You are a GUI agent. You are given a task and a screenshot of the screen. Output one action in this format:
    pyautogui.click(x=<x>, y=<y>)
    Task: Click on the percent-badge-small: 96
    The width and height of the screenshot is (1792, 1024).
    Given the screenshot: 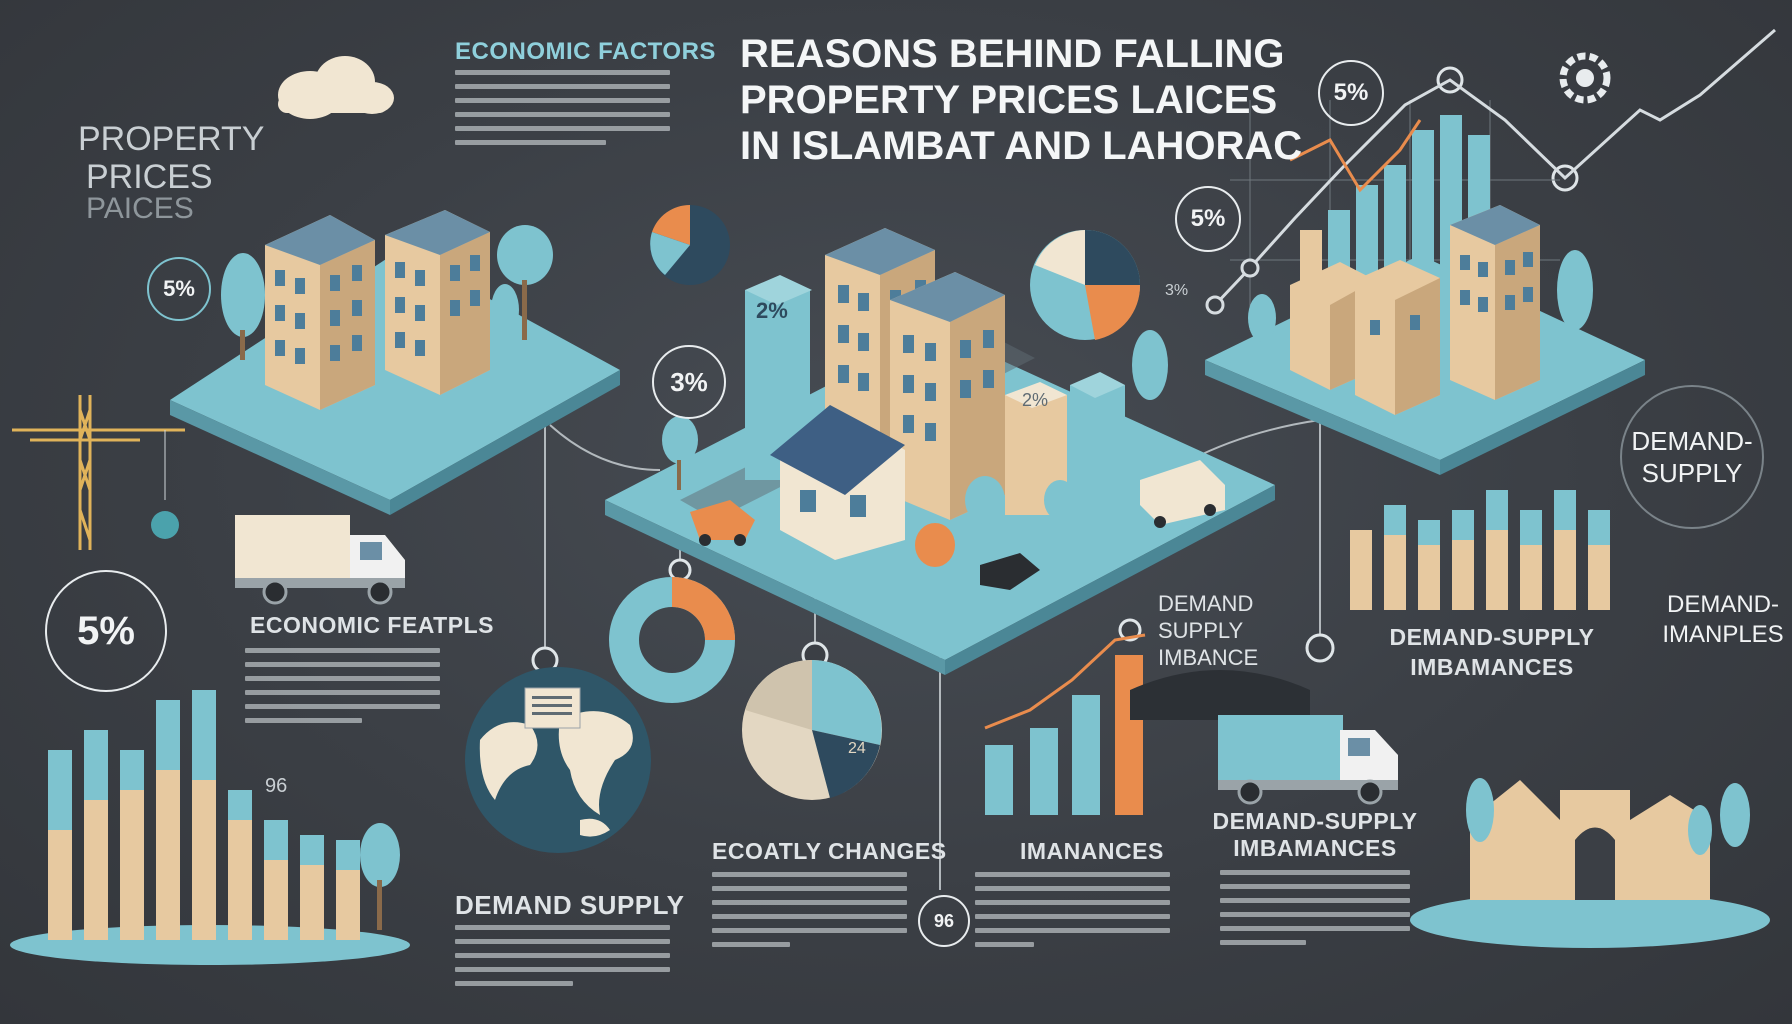 What is the action you would take?
    pyautogui.click(x=944, y=921)
    